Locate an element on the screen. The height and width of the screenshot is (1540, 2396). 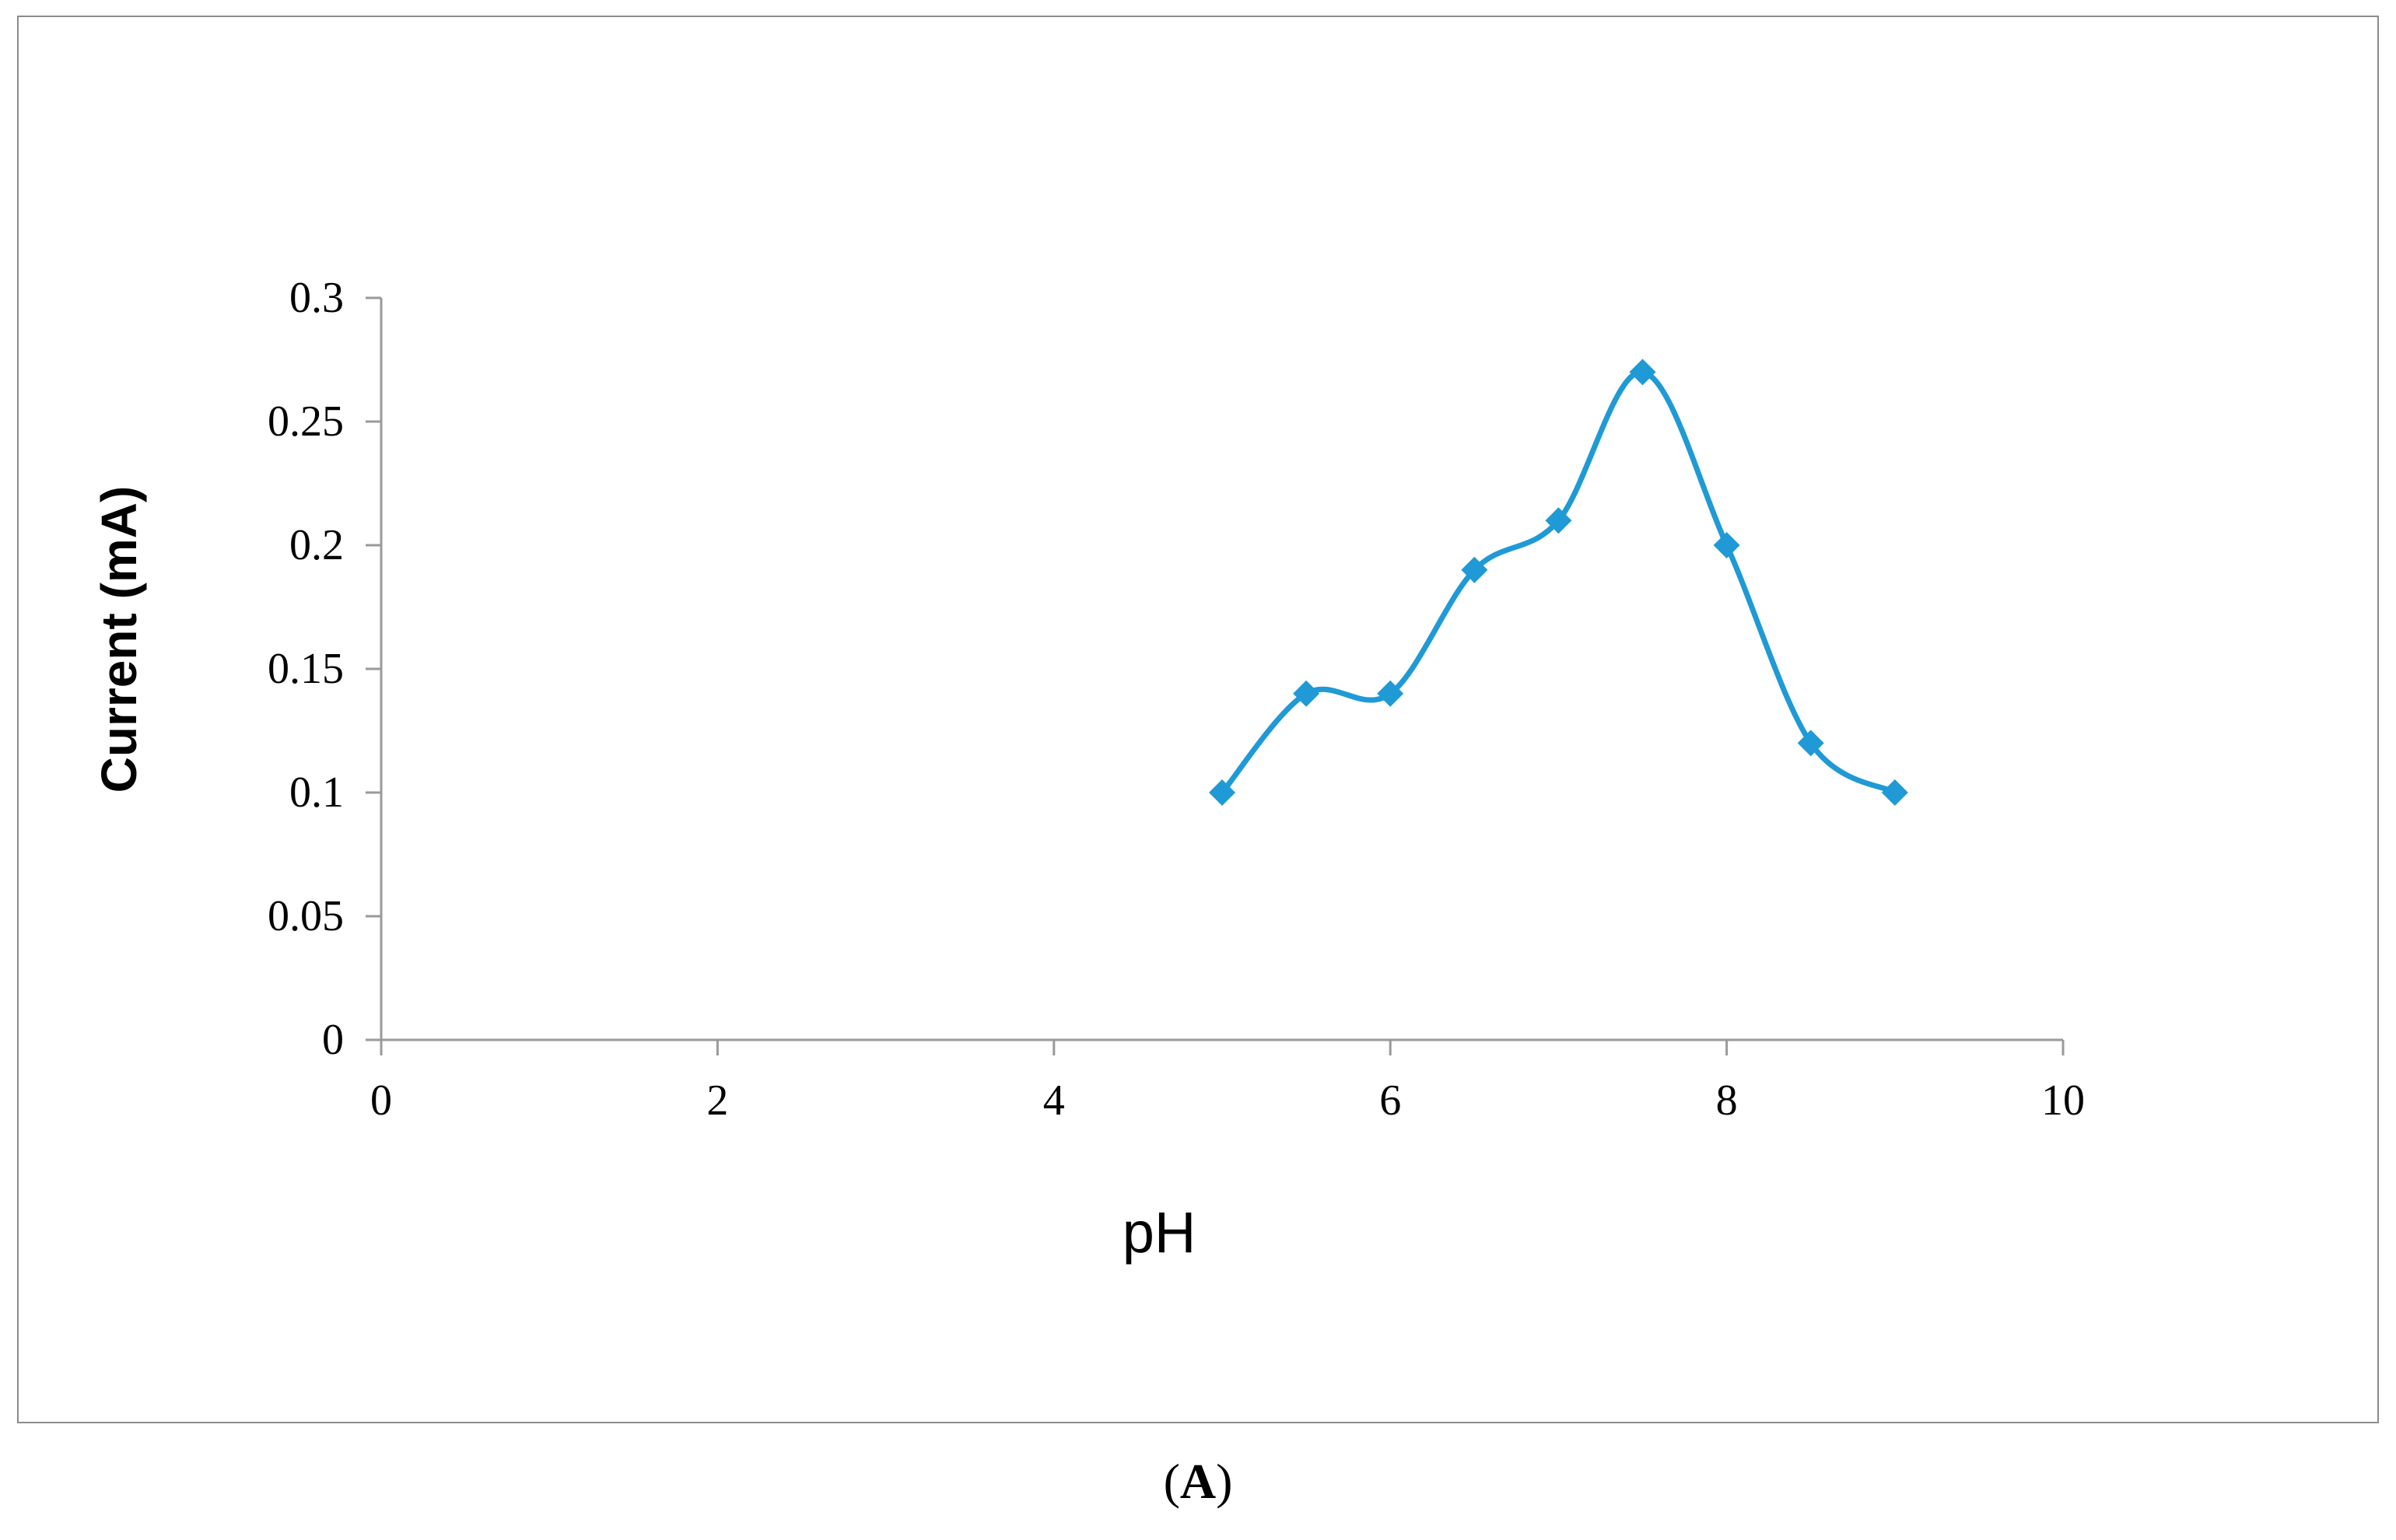
y-tick-label: 0.3 is located at coordinates (316, 298).